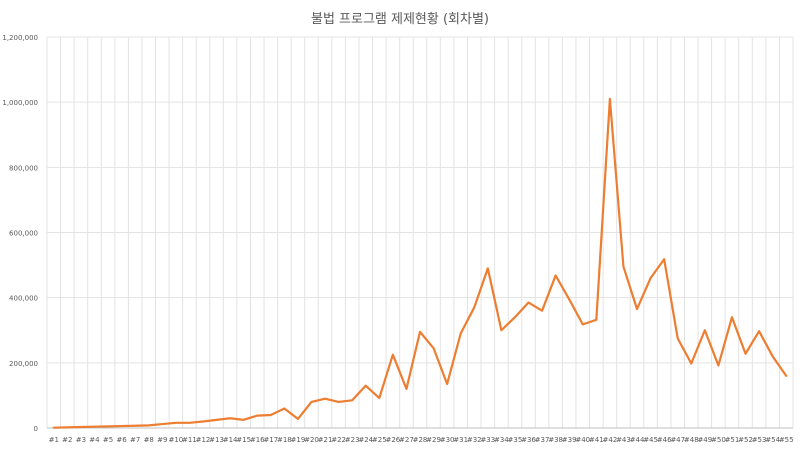 The image size is (800, 450). I want to click on x-tick-label: #55, so click(786, 440).